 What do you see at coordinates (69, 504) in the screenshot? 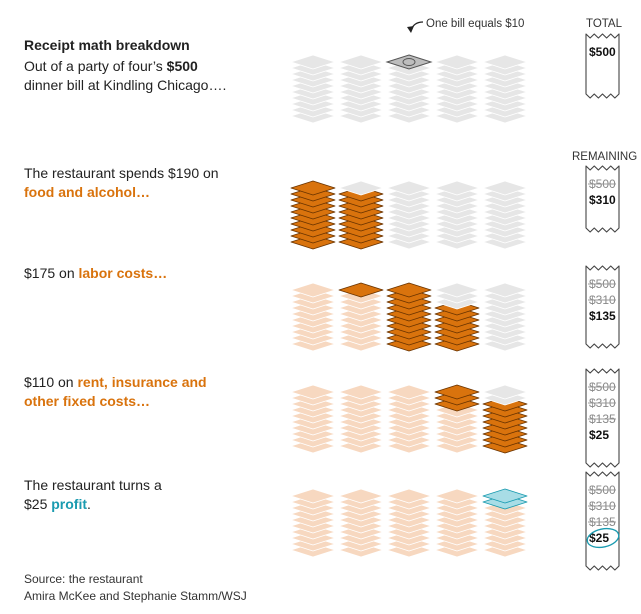
I see `row-label-profit-highlight: profit` at bounding box center [69, 504].